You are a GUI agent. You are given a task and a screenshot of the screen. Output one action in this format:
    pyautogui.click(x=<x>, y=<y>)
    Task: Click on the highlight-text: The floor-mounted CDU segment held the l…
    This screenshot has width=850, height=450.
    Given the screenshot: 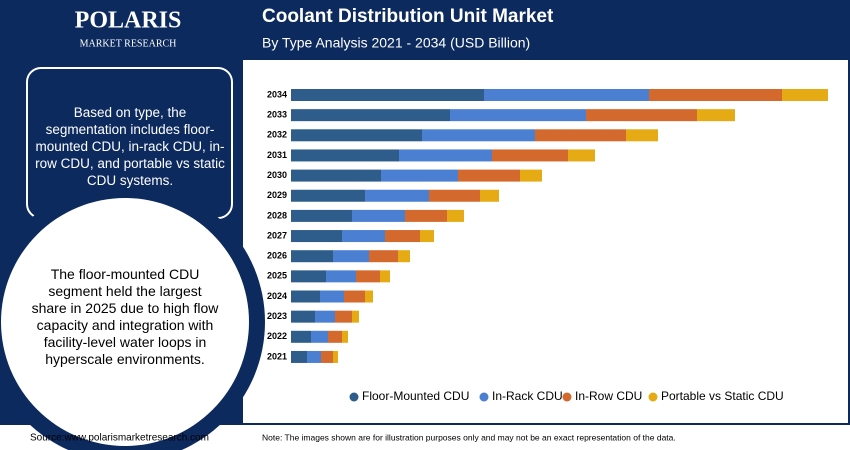 What is the action you would take?
    pyautogui.click(x=125, y=316)
    